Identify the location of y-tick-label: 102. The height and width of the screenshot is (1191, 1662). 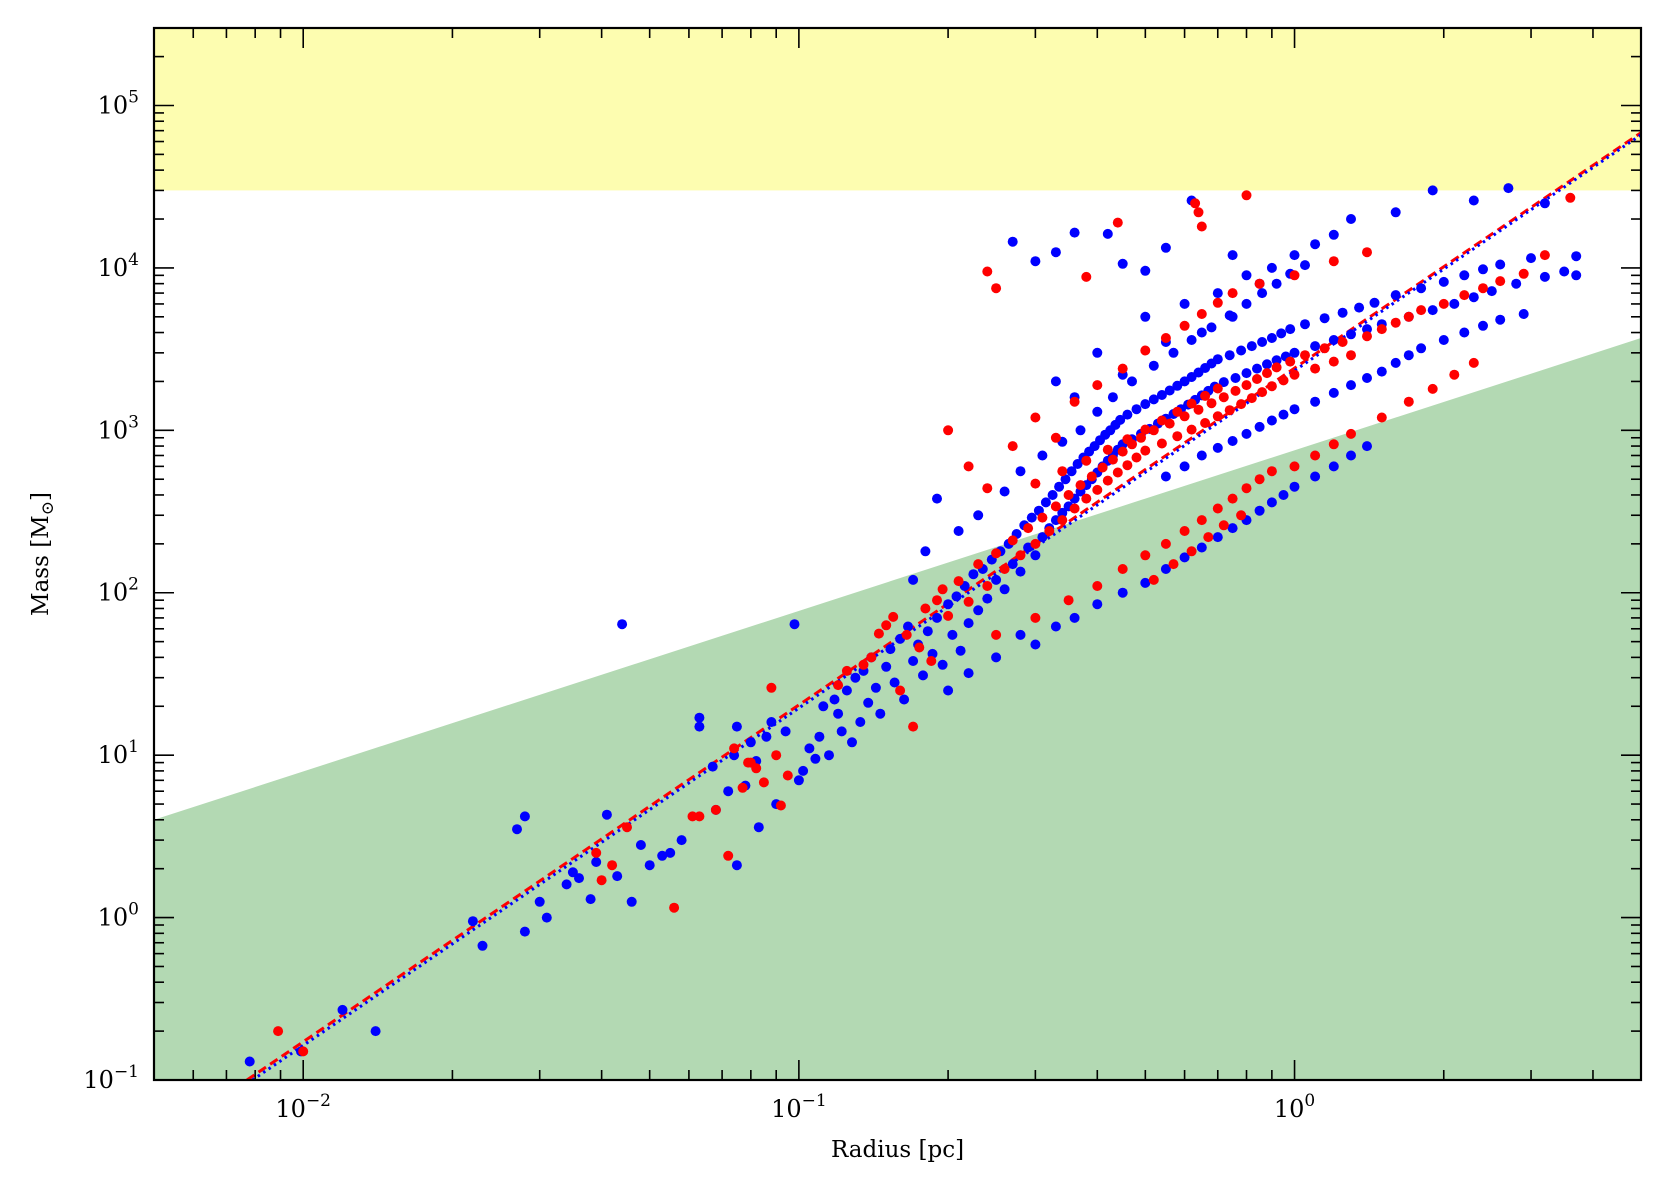
(118, 591).